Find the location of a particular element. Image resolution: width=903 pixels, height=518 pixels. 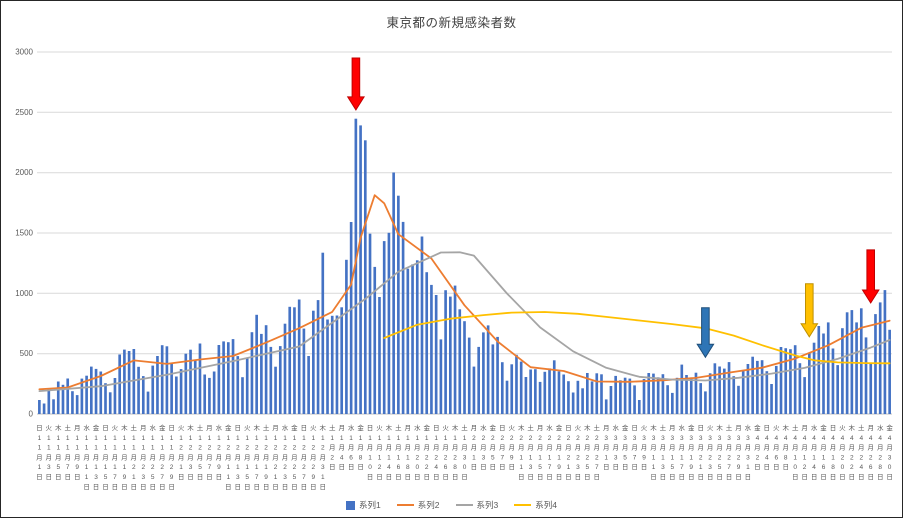

svg-text: 金 is located at coordinates (889, 427).